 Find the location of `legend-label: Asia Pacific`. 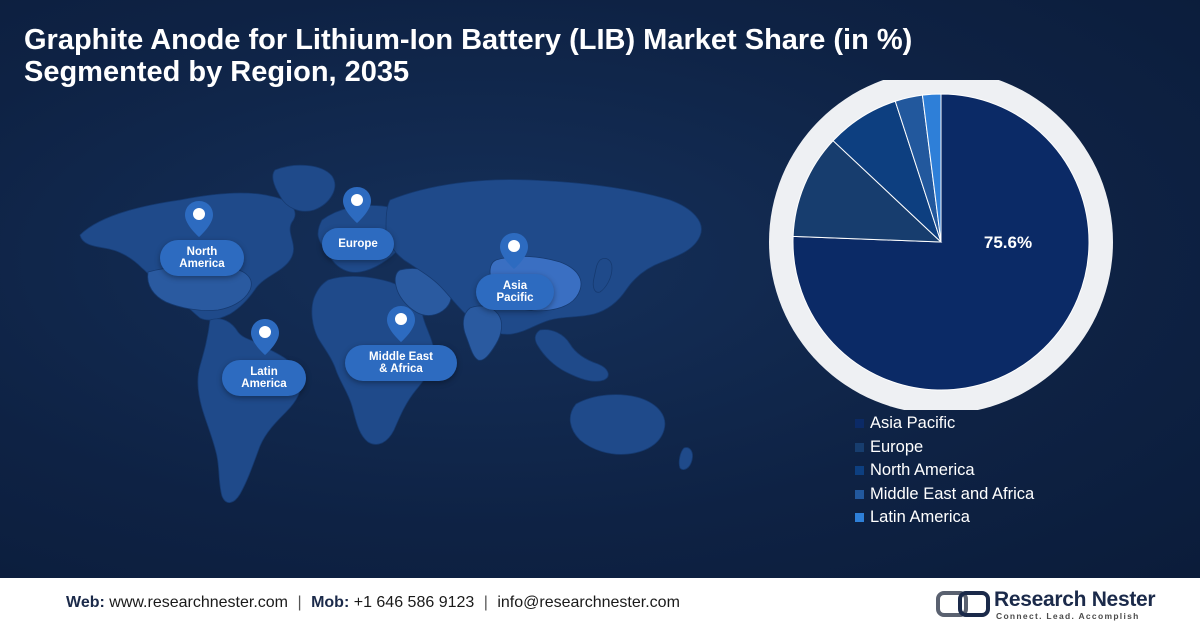

legend-label: Asia Pacific is located at coordinates (913, 423).